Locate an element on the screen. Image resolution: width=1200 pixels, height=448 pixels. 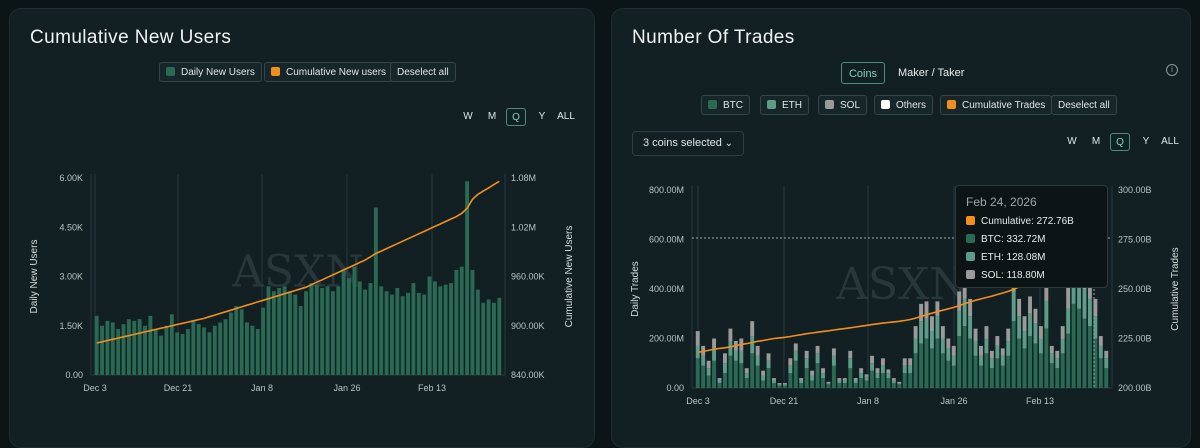
y-tick-label: 6.00K is located at coordinates (71, 178).